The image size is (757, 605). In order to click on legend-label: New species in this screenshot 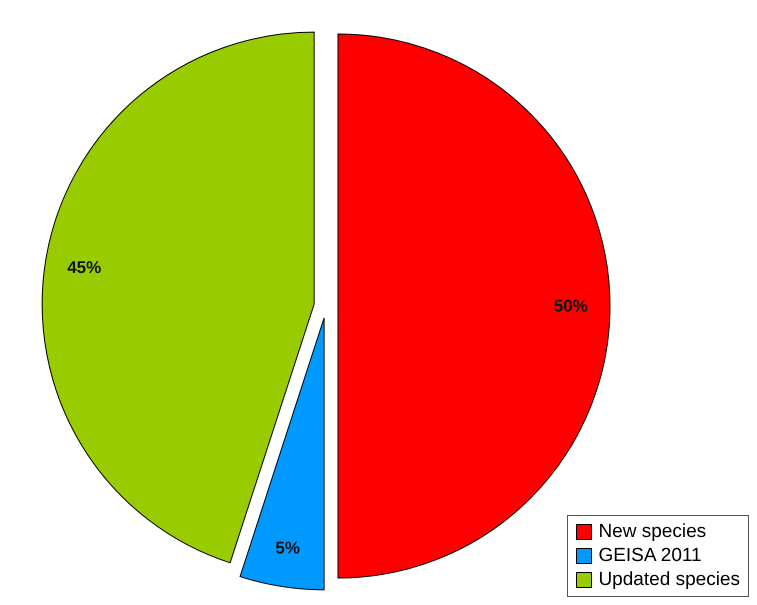, I will do `click(652, 532)`.